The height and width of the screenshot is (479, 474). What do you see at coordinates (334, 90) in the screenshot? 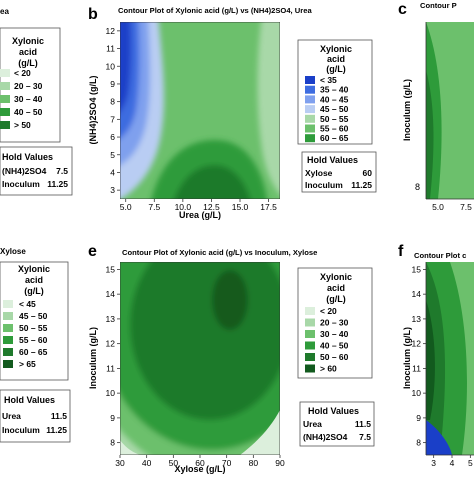
I see `legend-item: 35 – 40` at bounding box center [334, 90].